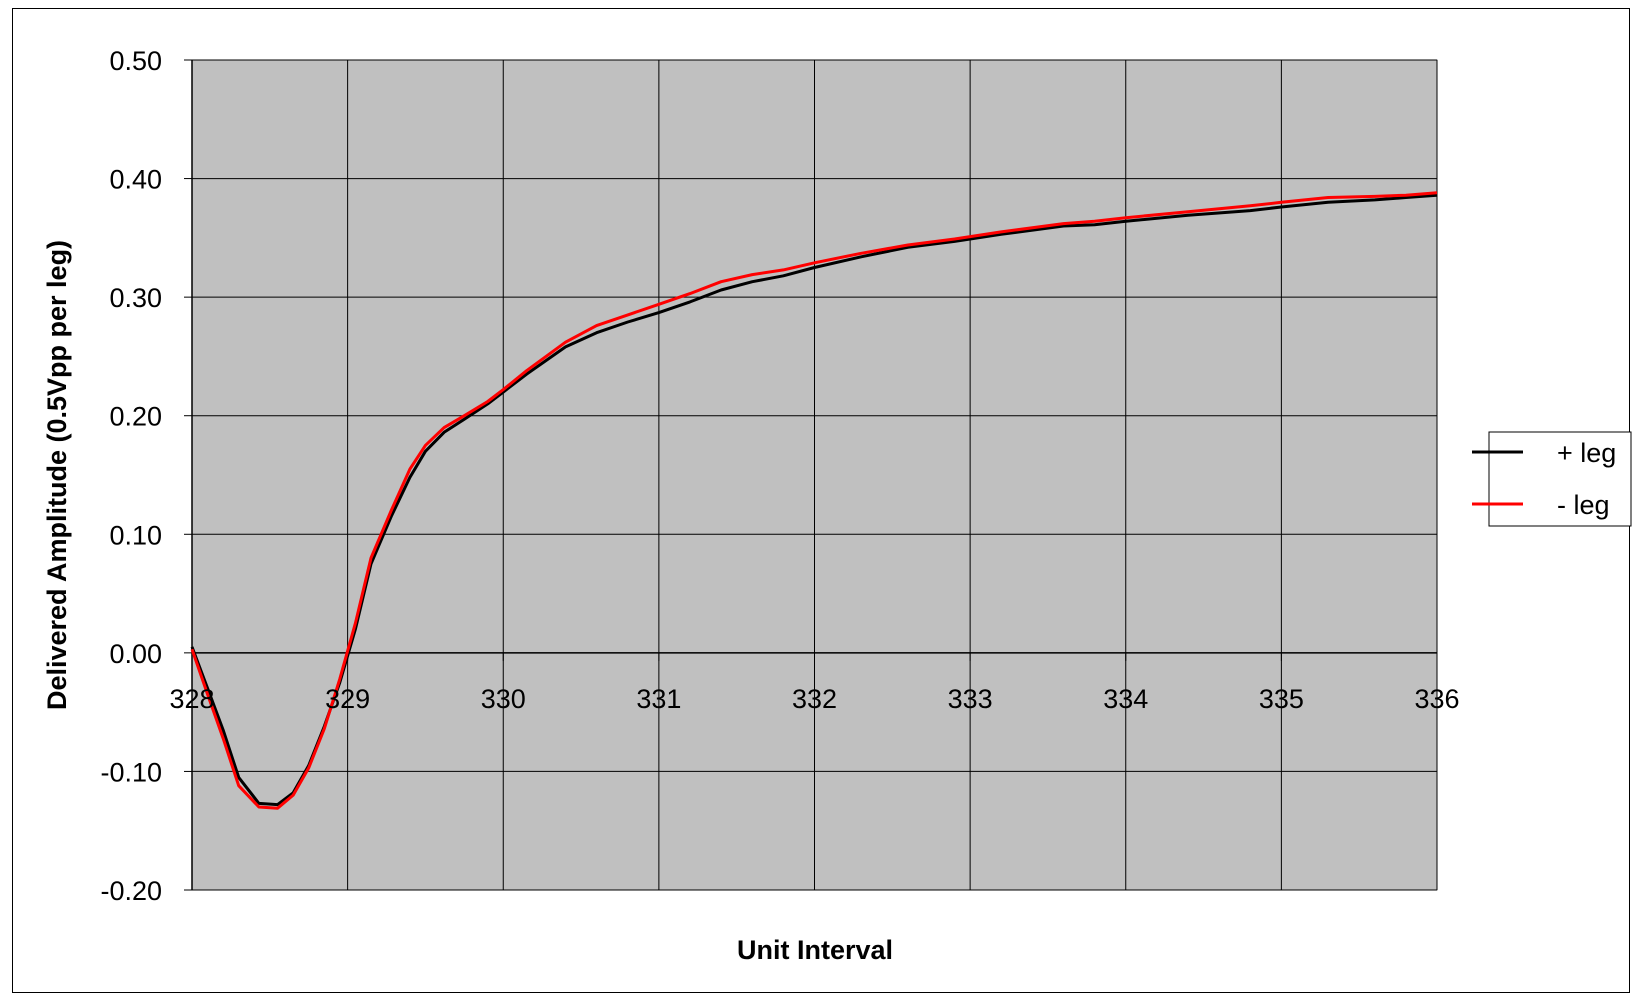 This screenshot has height=997, width=1633. Describe the element at coordinates (57, 475) in the screenshot. I see `y-axis-title: Delivered Amplitude (0.5Vpp per leg)` at that location.